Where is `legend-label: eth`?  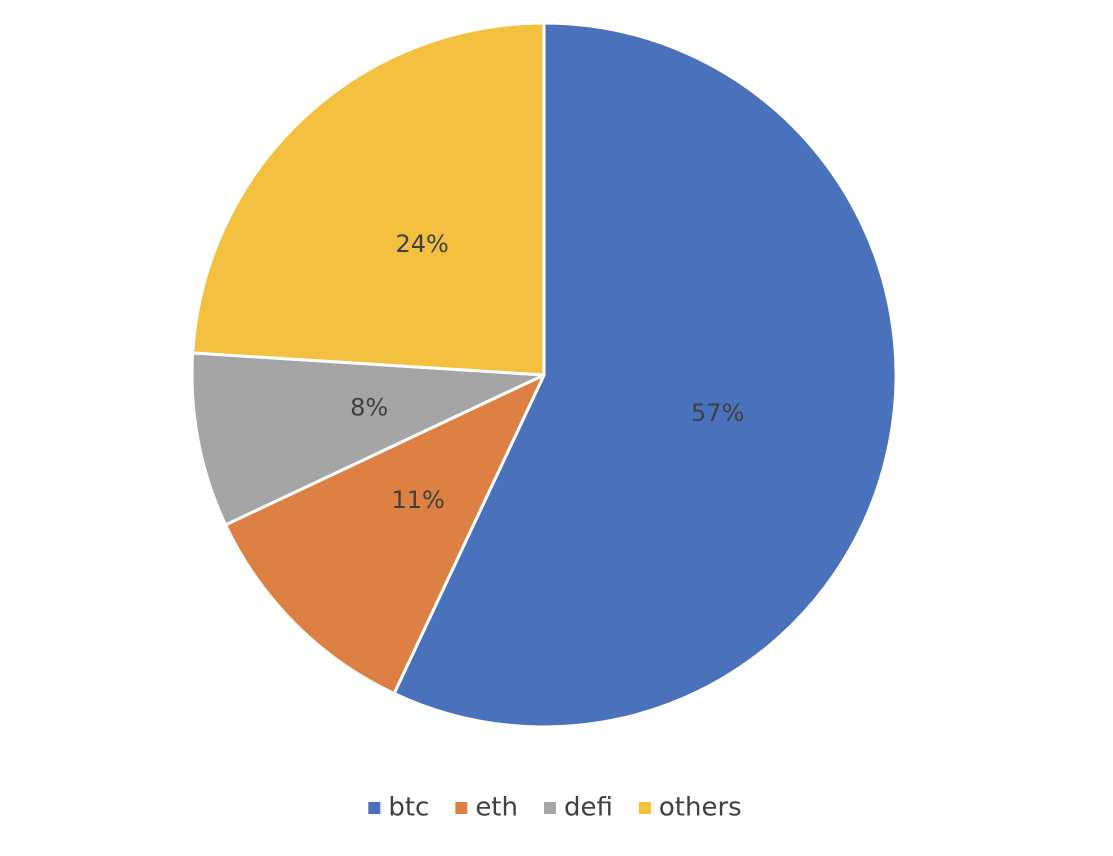
legend-label: eth is located at coordinates (496, 808).